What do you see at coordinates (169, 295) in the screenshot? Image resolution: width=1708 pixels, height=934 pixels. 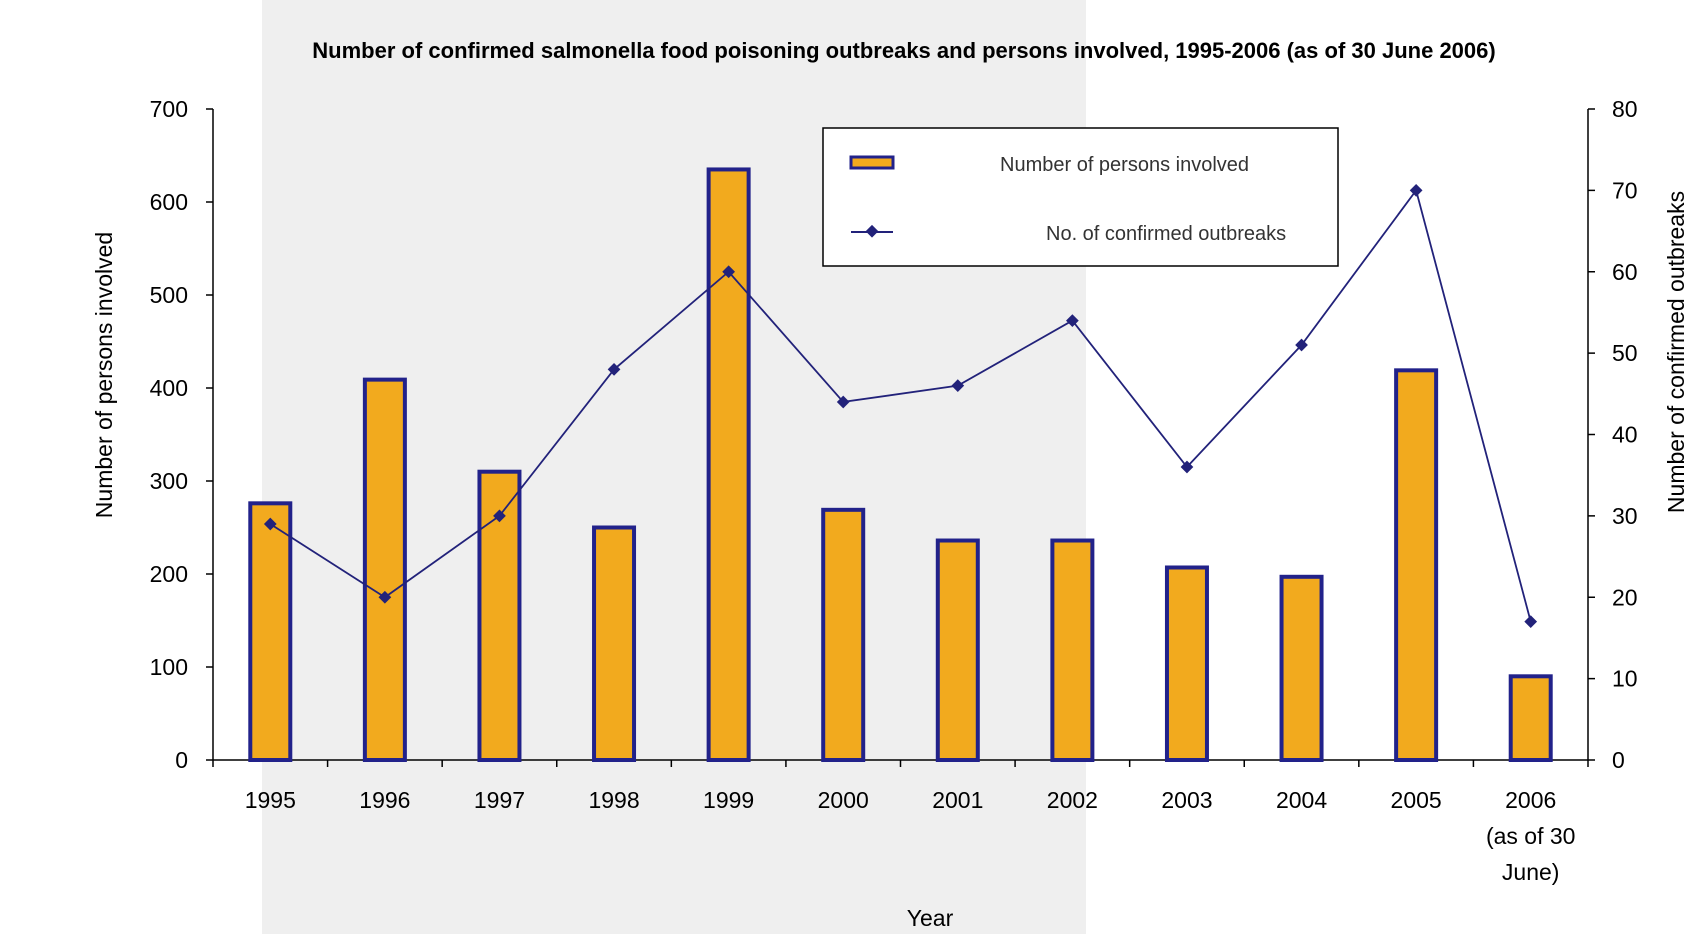 I see `y-left-tick-label: 500` at bounding box center [169, 295].